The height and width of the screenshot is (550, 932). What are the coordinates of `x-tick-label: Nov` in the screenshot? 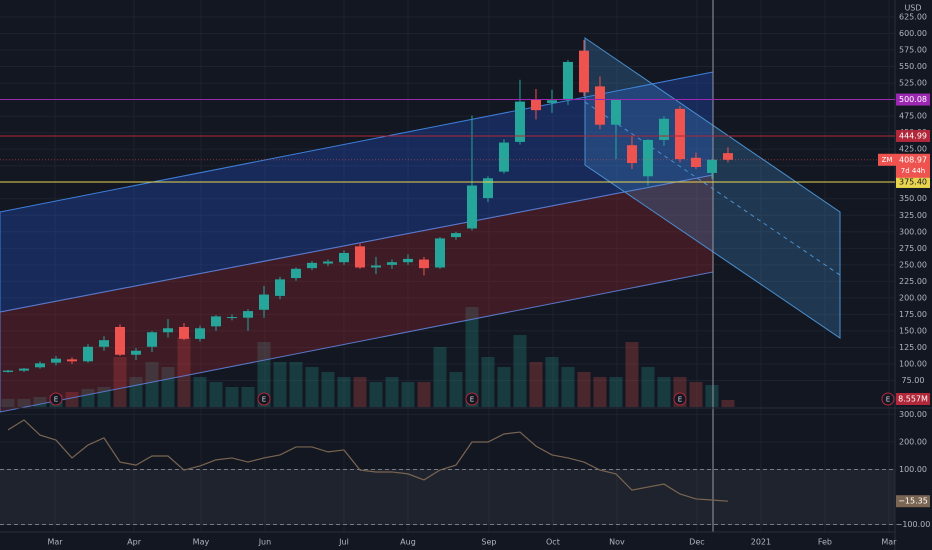 It's located at (617, 542).